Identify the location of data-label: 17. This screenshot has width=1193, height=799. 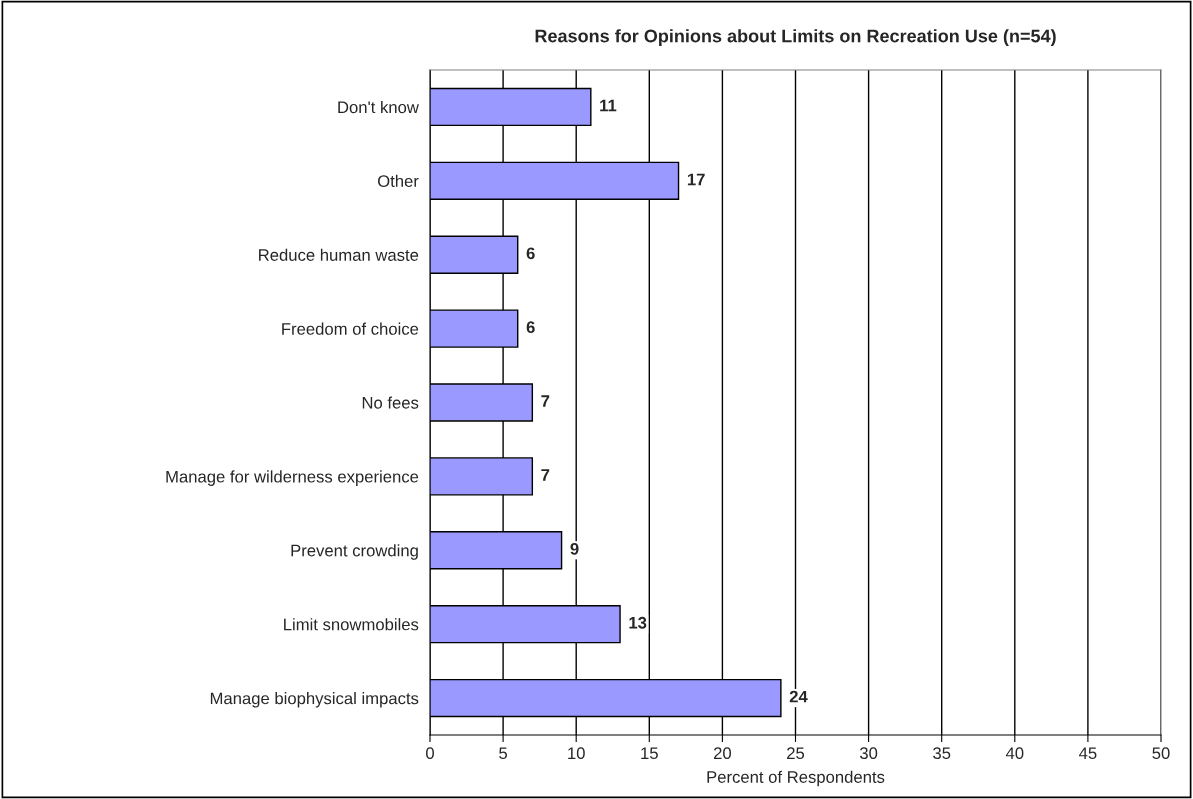
(696, 179).